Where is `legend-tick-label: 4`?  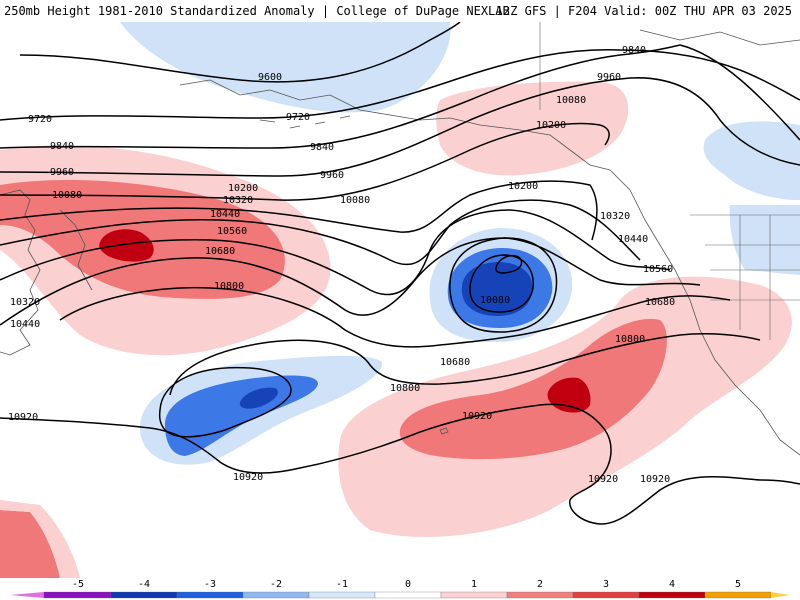
legend-tick-label: 4 is located at coordinates (672, 584).